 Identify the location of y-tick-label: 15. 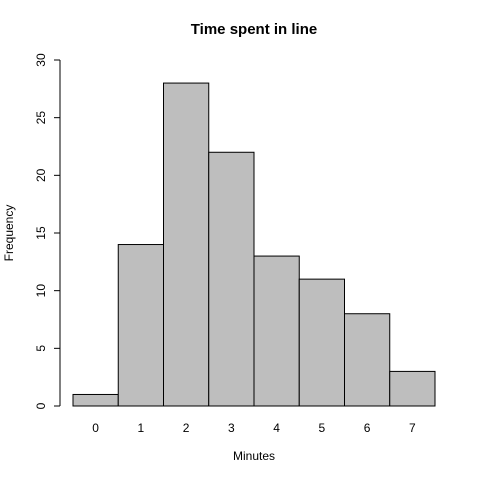
(41, 233).